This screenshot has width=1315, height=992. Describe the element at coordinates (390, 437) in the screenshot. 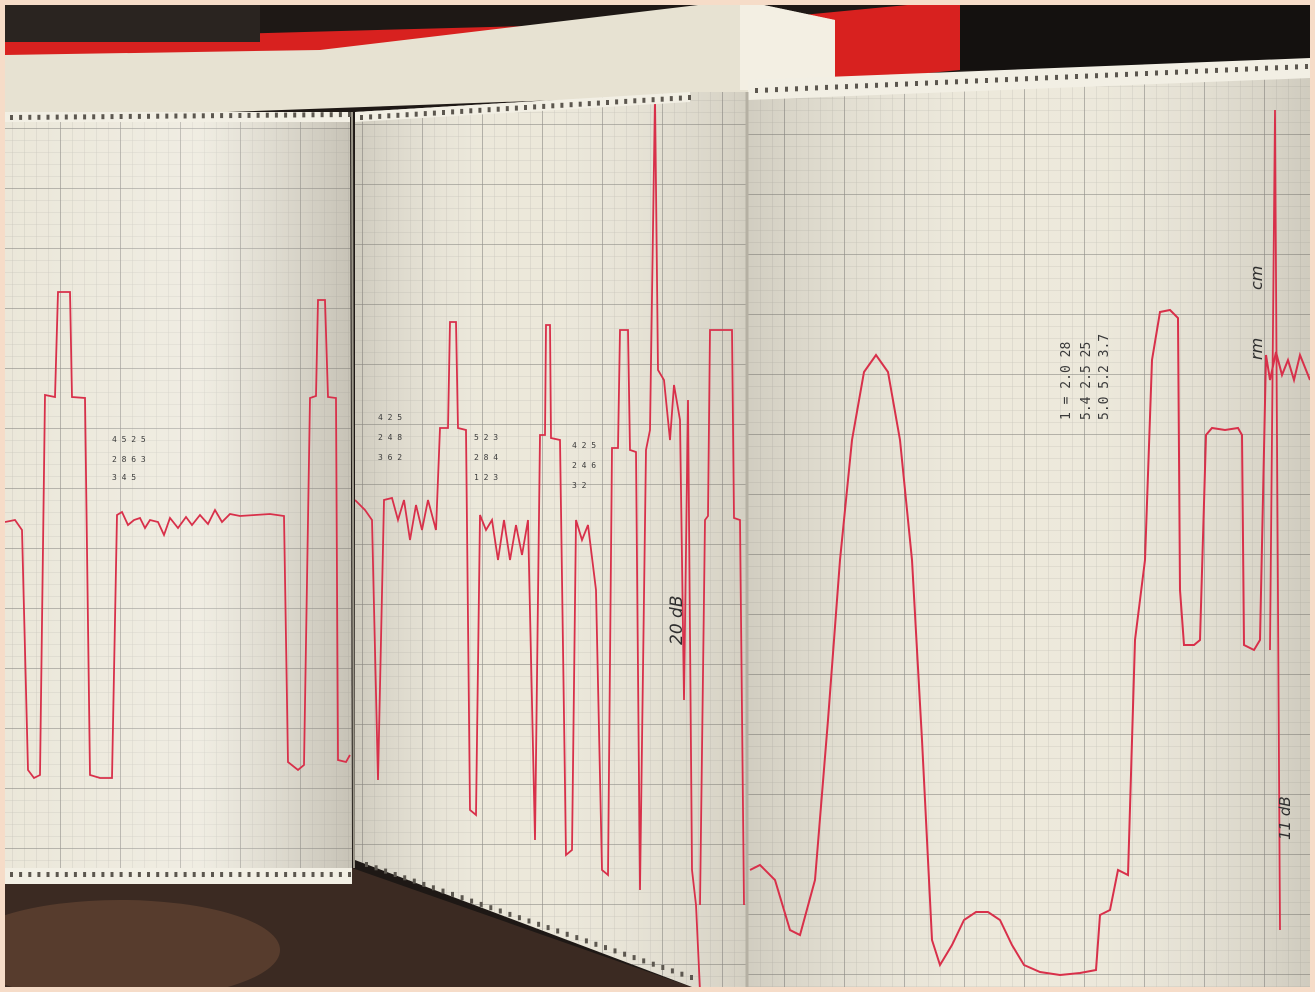

I see `svg-text: 2 4 8` at that location.